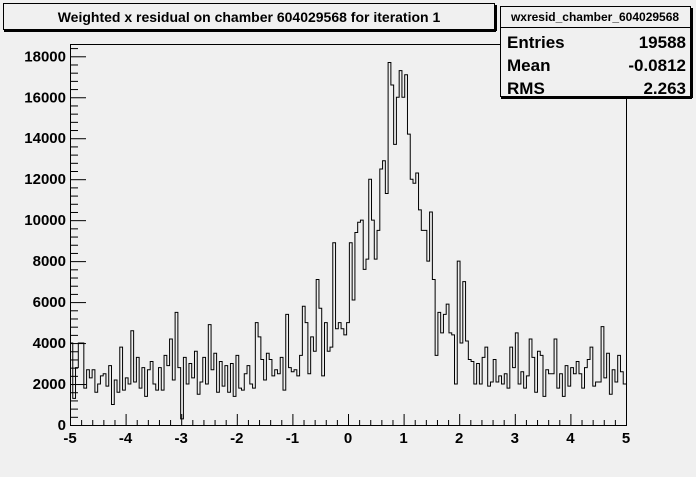 This screenshot has width=696, height=477. I want to click on y-tick-label: 16000, so click(45, 97).